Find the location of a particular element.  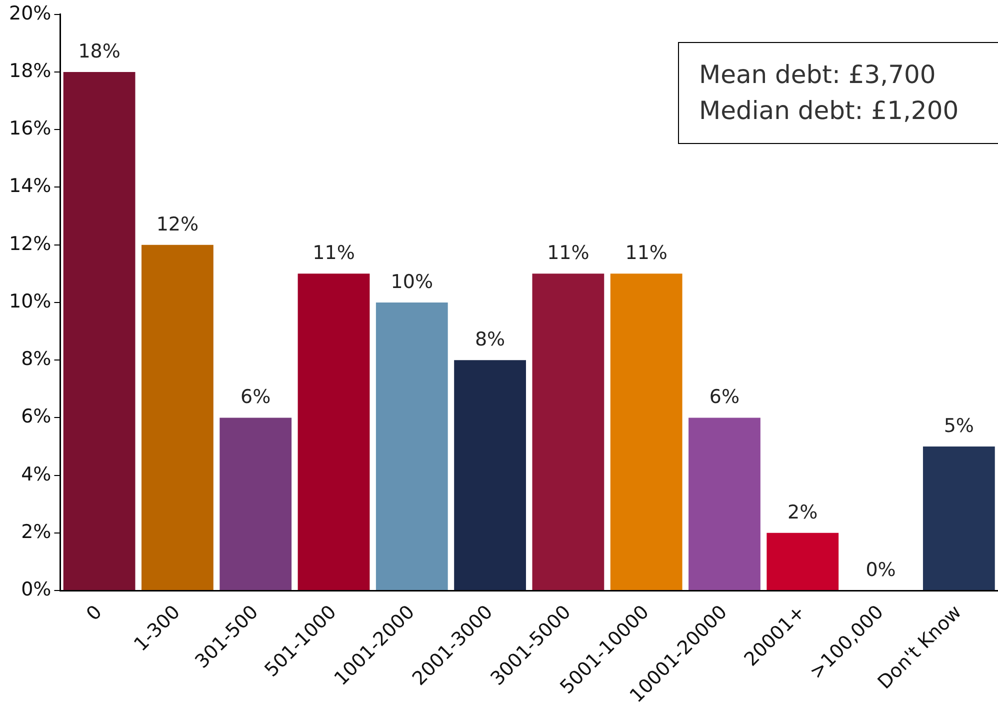

x-tick-label: 0 is located at coordinates (94, 613).